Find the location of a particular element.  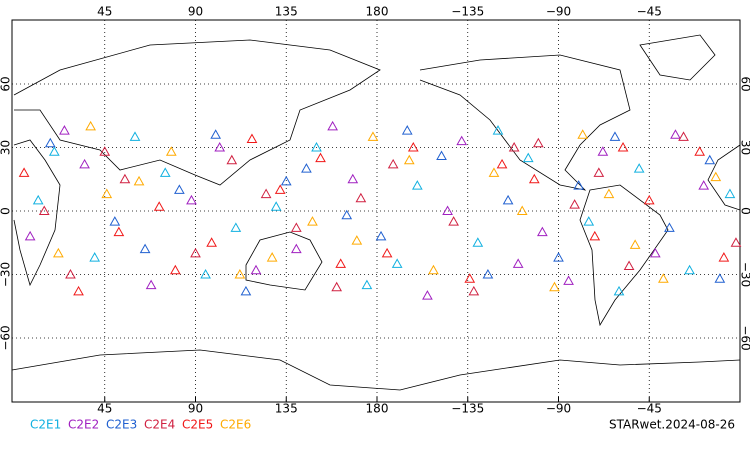

y-tick-label-right: 30 is located at coordinates (744, 147).